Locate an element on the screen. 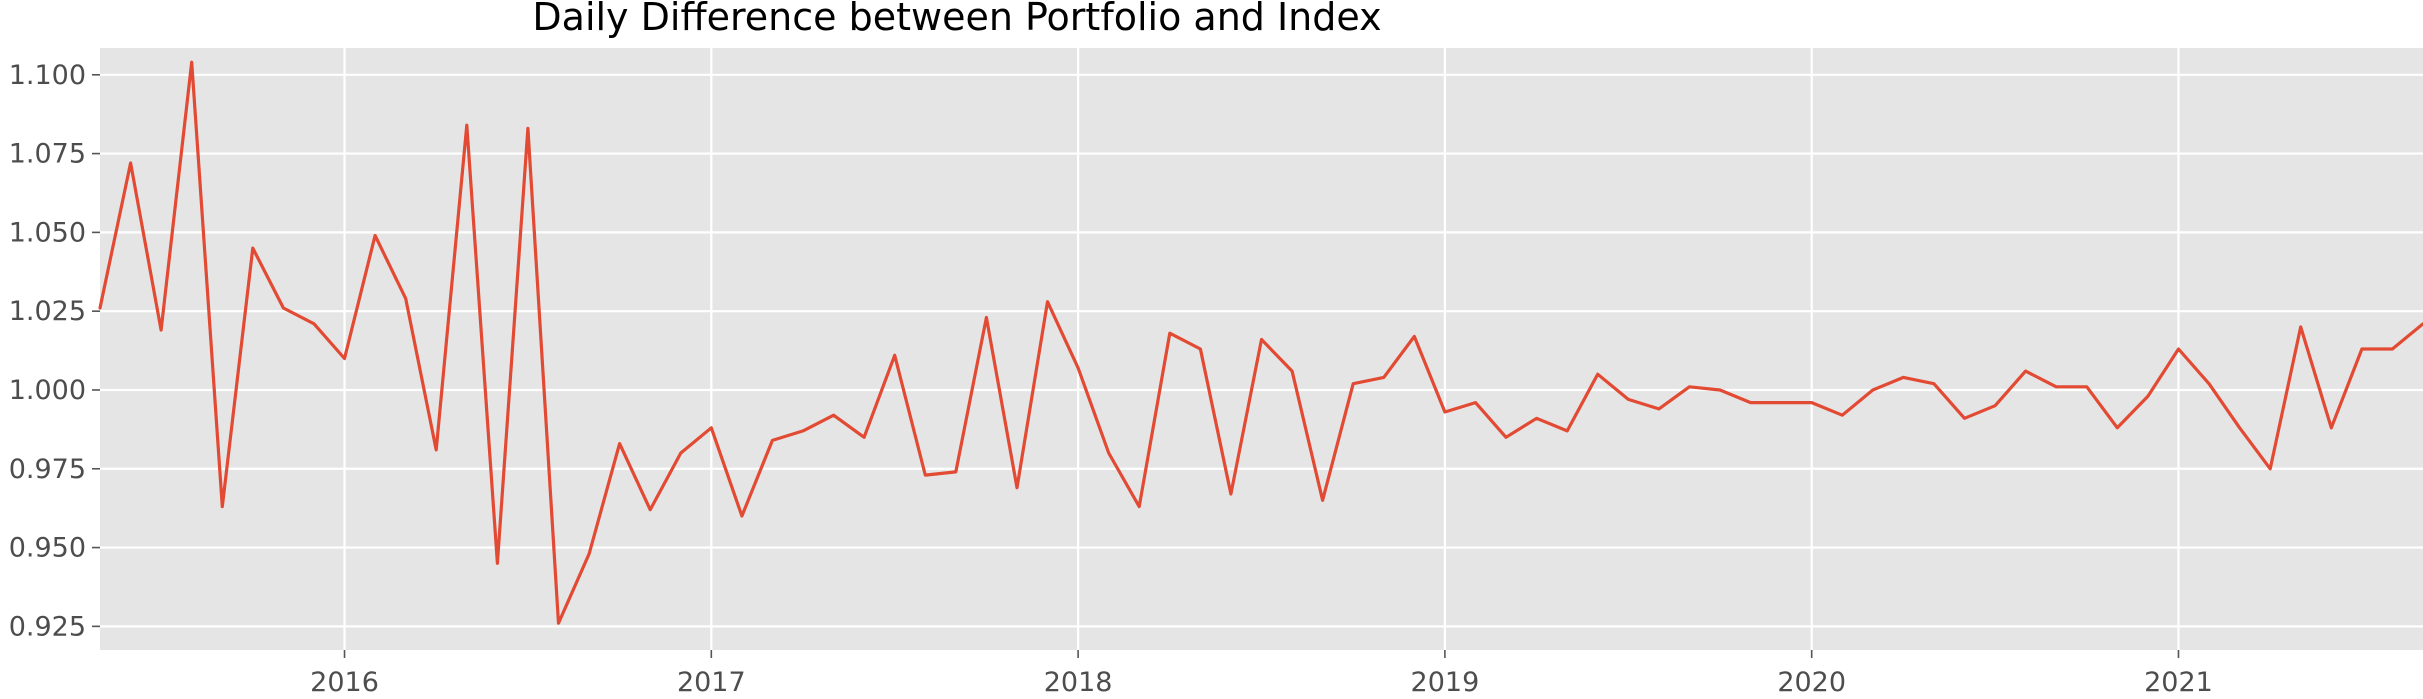 The height and width of the screenshot is (699, 2423). x-tick-label: 2020 is located at coordinates (1811, 682).